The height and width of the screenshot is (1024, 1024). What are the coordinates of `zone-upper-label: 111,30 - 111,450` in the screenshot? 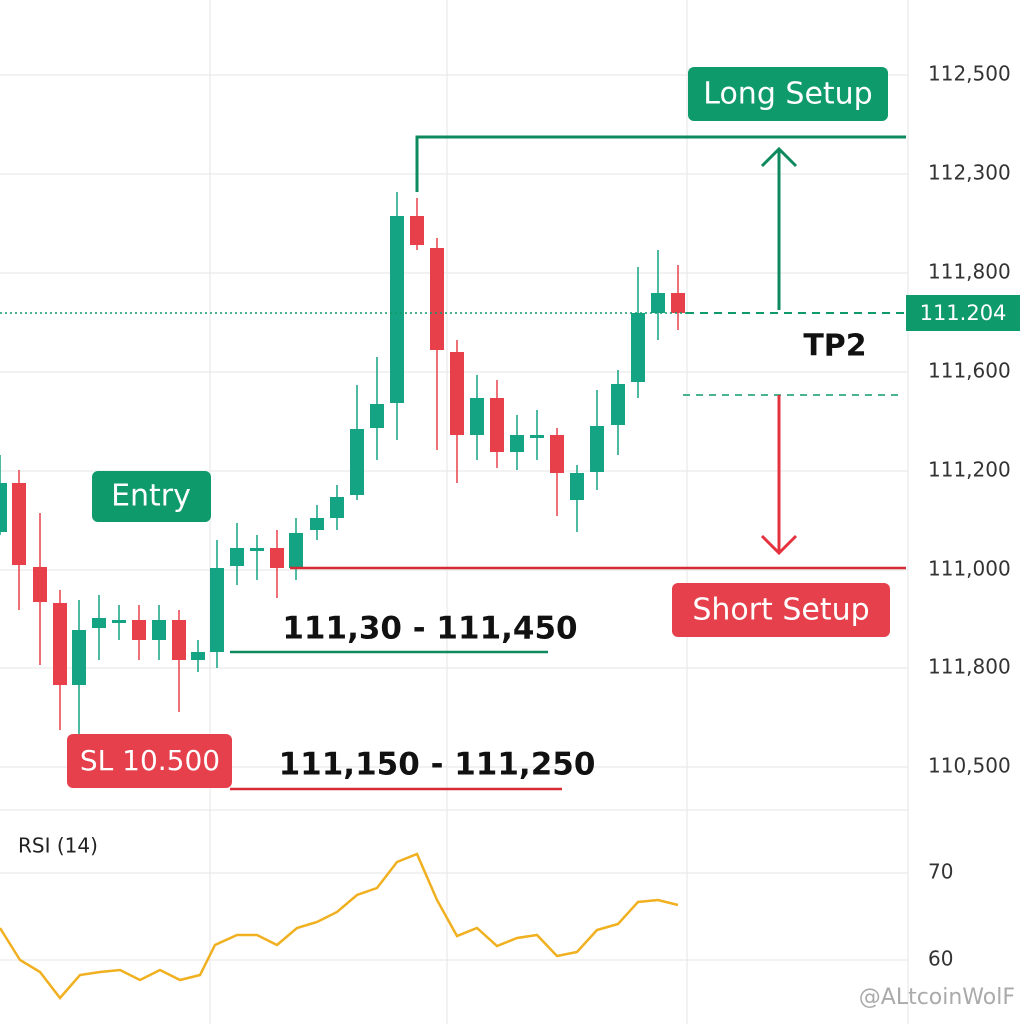 It's located at (429, 629).